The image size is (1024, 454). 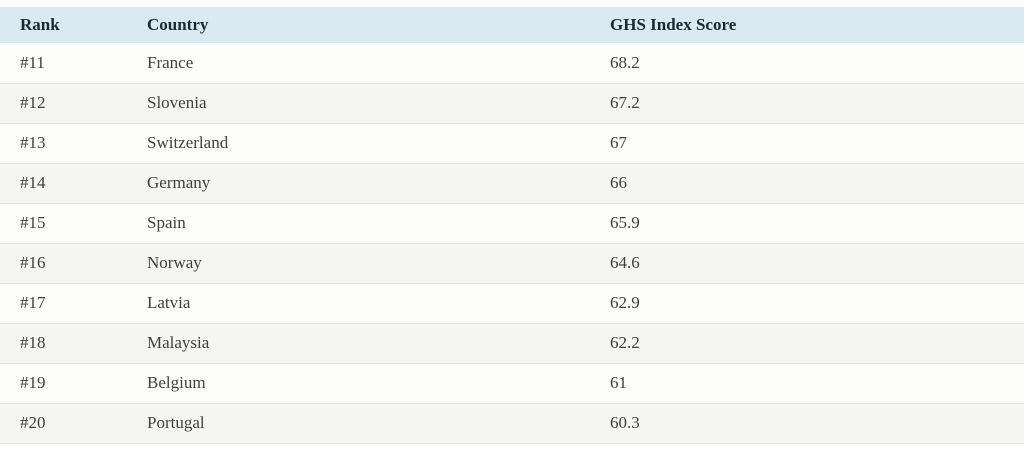 I want to click on score-cell: 67, so click(x=807, y=143).